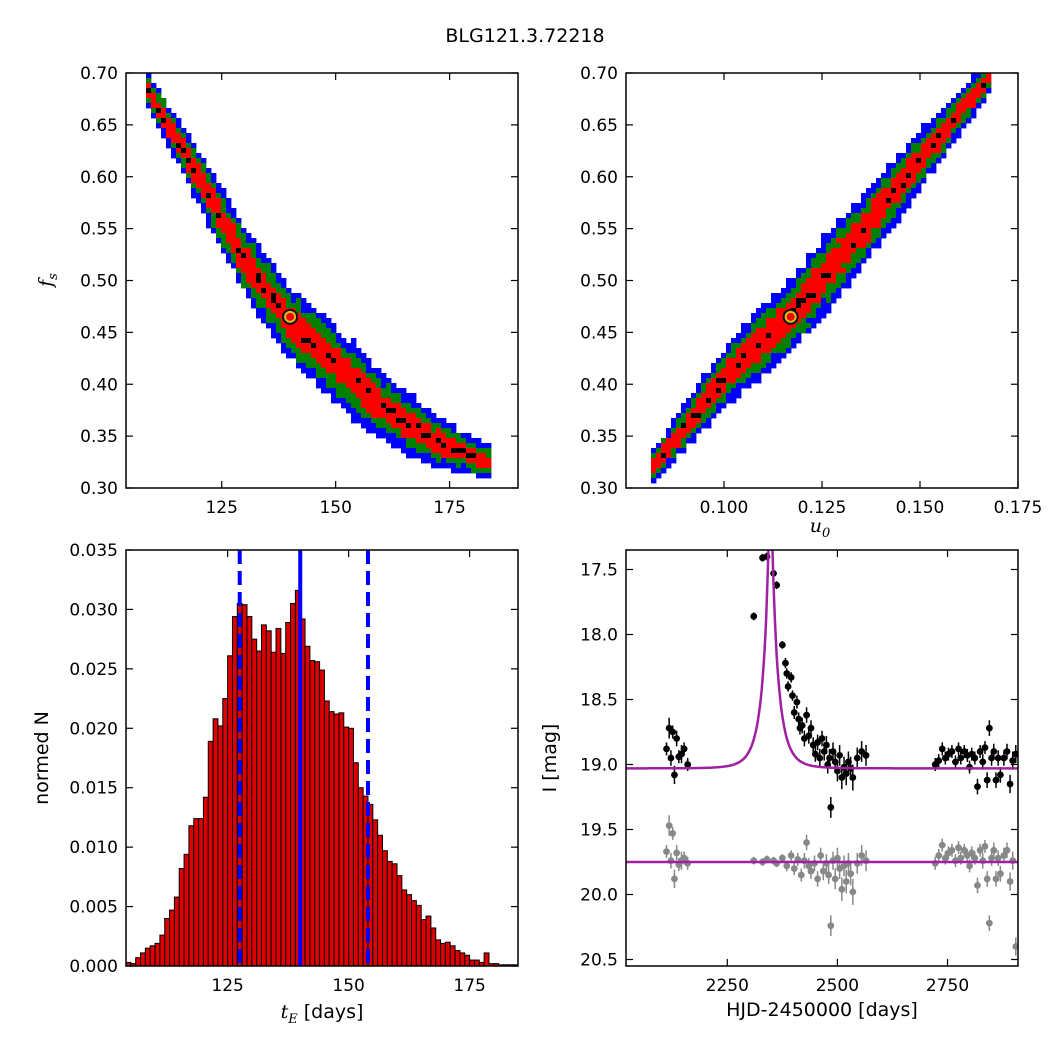 The height and width of the screenshot is (1050, 1050). What do you see at coordinates (709, 401) in the screenshot?
I see `p1-cell-core` at bounding box center [709, 401].